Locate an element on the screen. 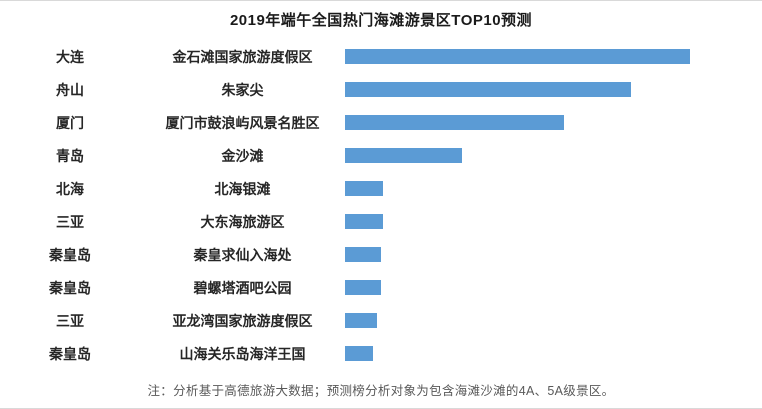 The height and width of the screenshot is (409, 762). chart-title: 2019年端午全国热门海滩游景区TOP10预测 is located at coordinates (381, 20).